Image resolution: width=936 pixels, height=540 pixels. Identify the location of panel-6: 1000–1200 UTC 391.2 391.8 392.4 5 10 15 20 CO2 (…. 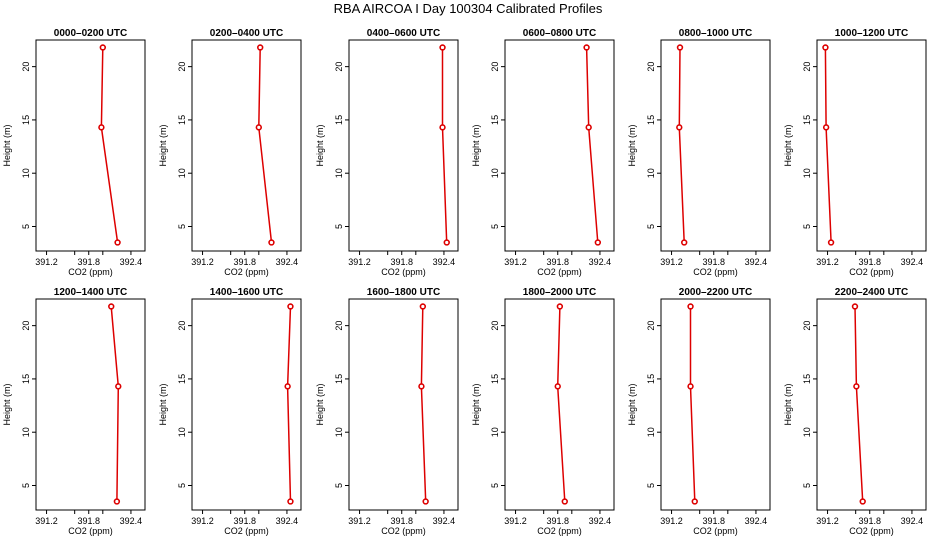
(855, 152).